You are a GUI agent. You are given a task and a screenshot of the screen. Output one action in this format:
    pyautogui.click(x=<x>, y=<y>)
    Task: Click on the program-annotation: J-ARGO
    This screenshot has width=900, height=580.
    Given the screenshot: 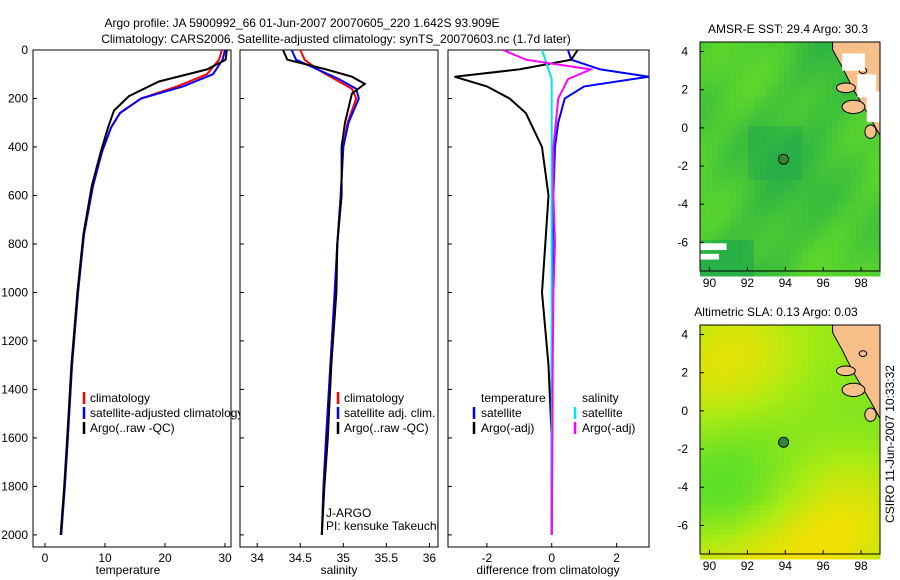 What is the action you would take?
    pyautogui.click(x=348, y=513)
    